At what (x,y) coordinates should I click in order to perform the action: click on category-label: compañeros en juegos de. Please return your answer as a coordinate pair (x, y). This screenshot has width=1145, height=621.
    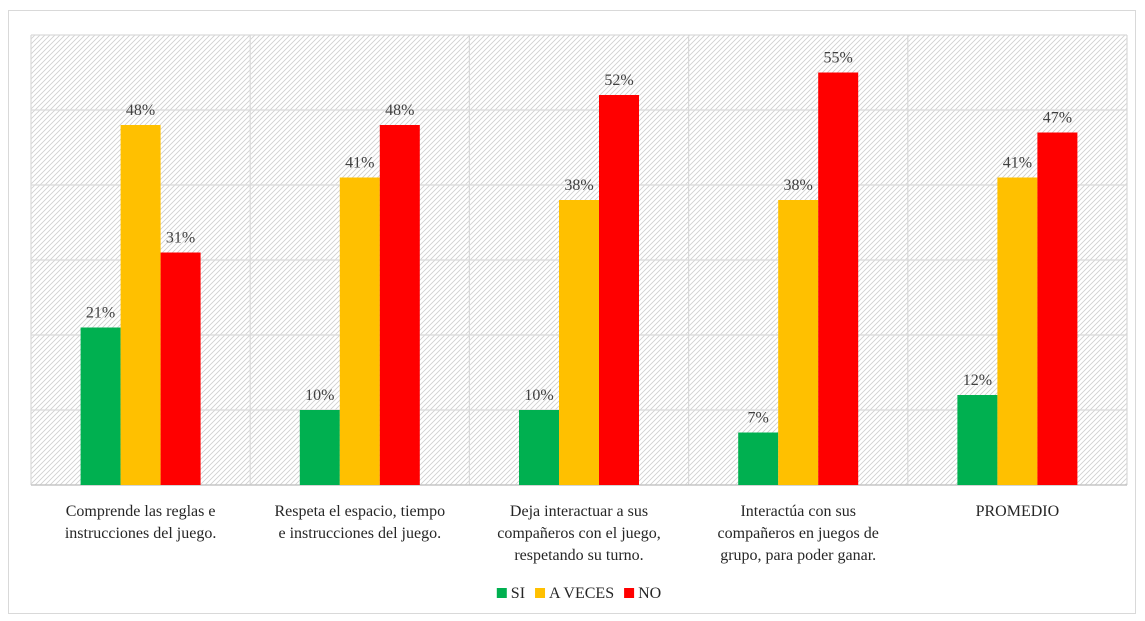
    Looking at the image, I should click on (798, 533).